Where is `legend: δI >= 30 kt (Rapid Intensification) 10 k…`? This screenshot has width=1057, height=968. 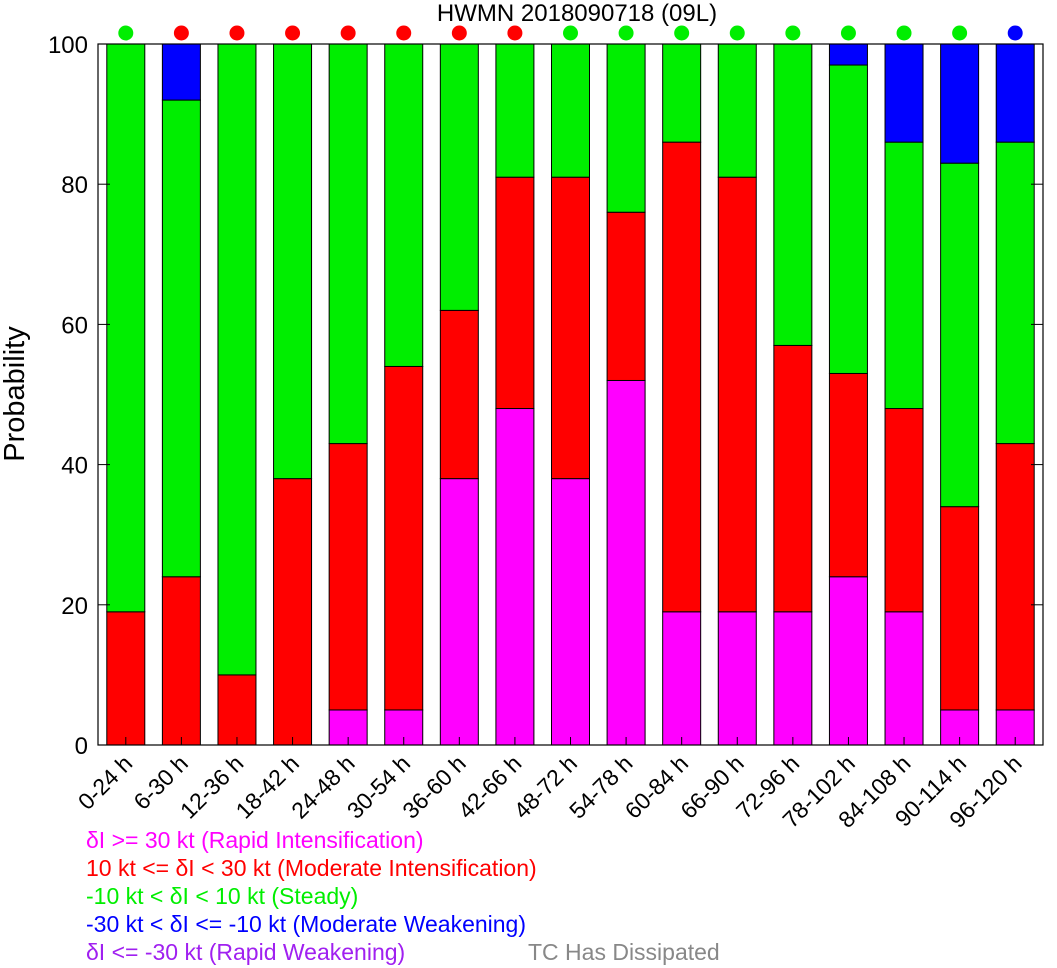 legend: δI >= 30 kt (Rapid Intensification) 10 k… is located at coordinates (311, 896).